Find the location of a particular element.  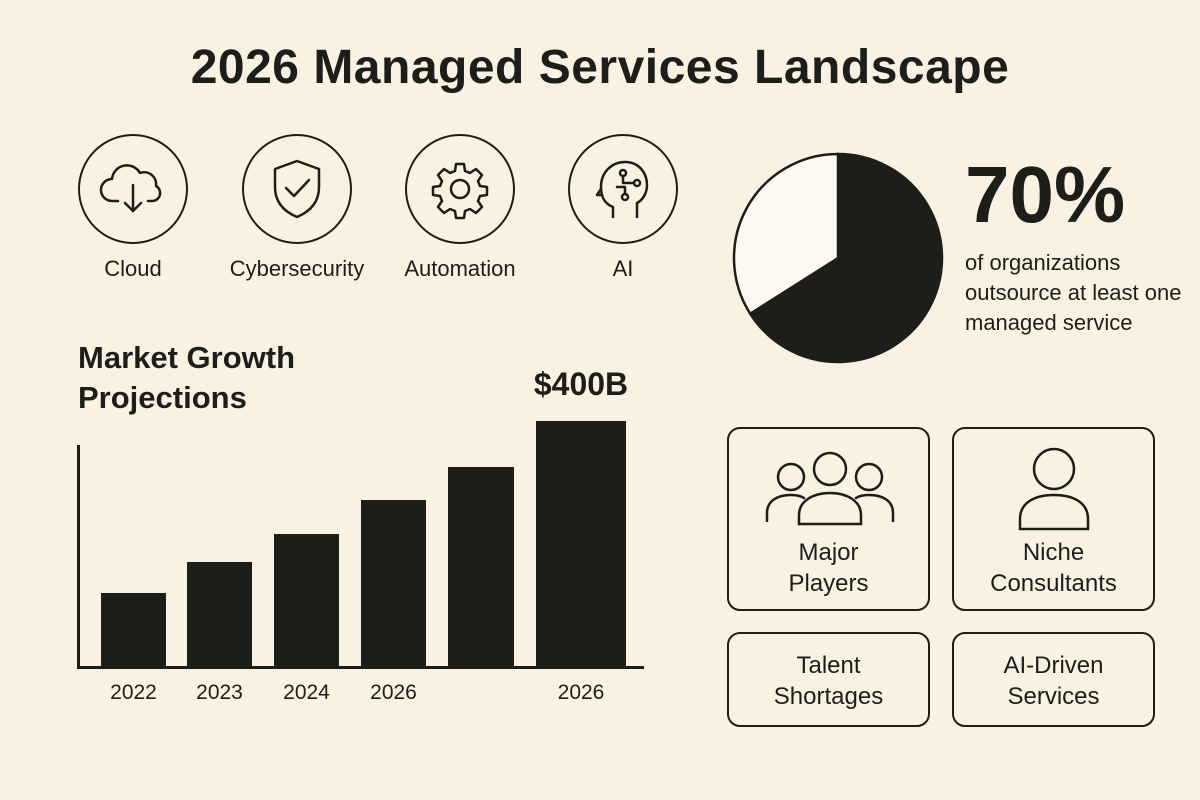

pie-chart is located at coordinates (838, 258).